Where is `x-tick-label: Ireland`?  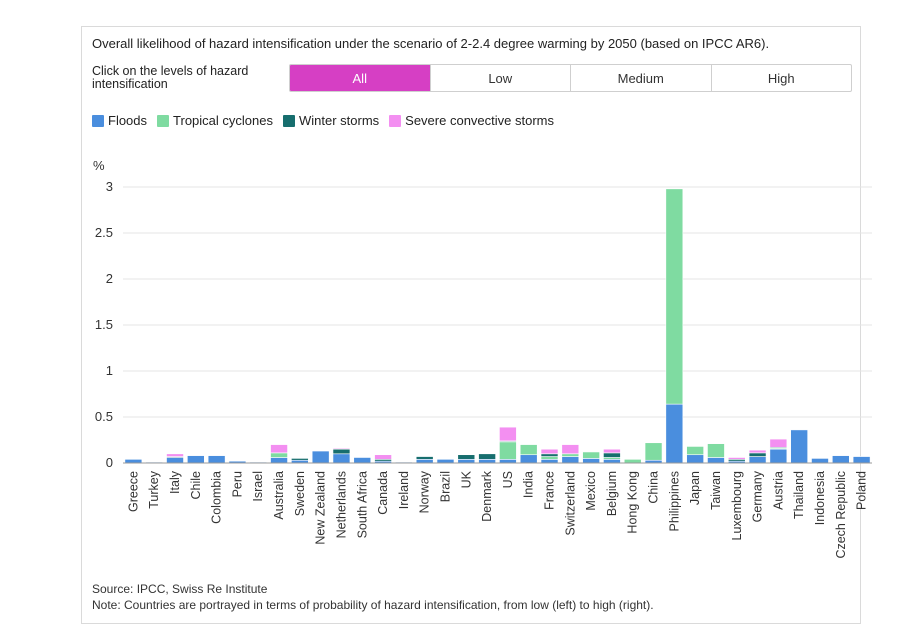
x-tick-label: Ireland is located at coordinates (404, 490).